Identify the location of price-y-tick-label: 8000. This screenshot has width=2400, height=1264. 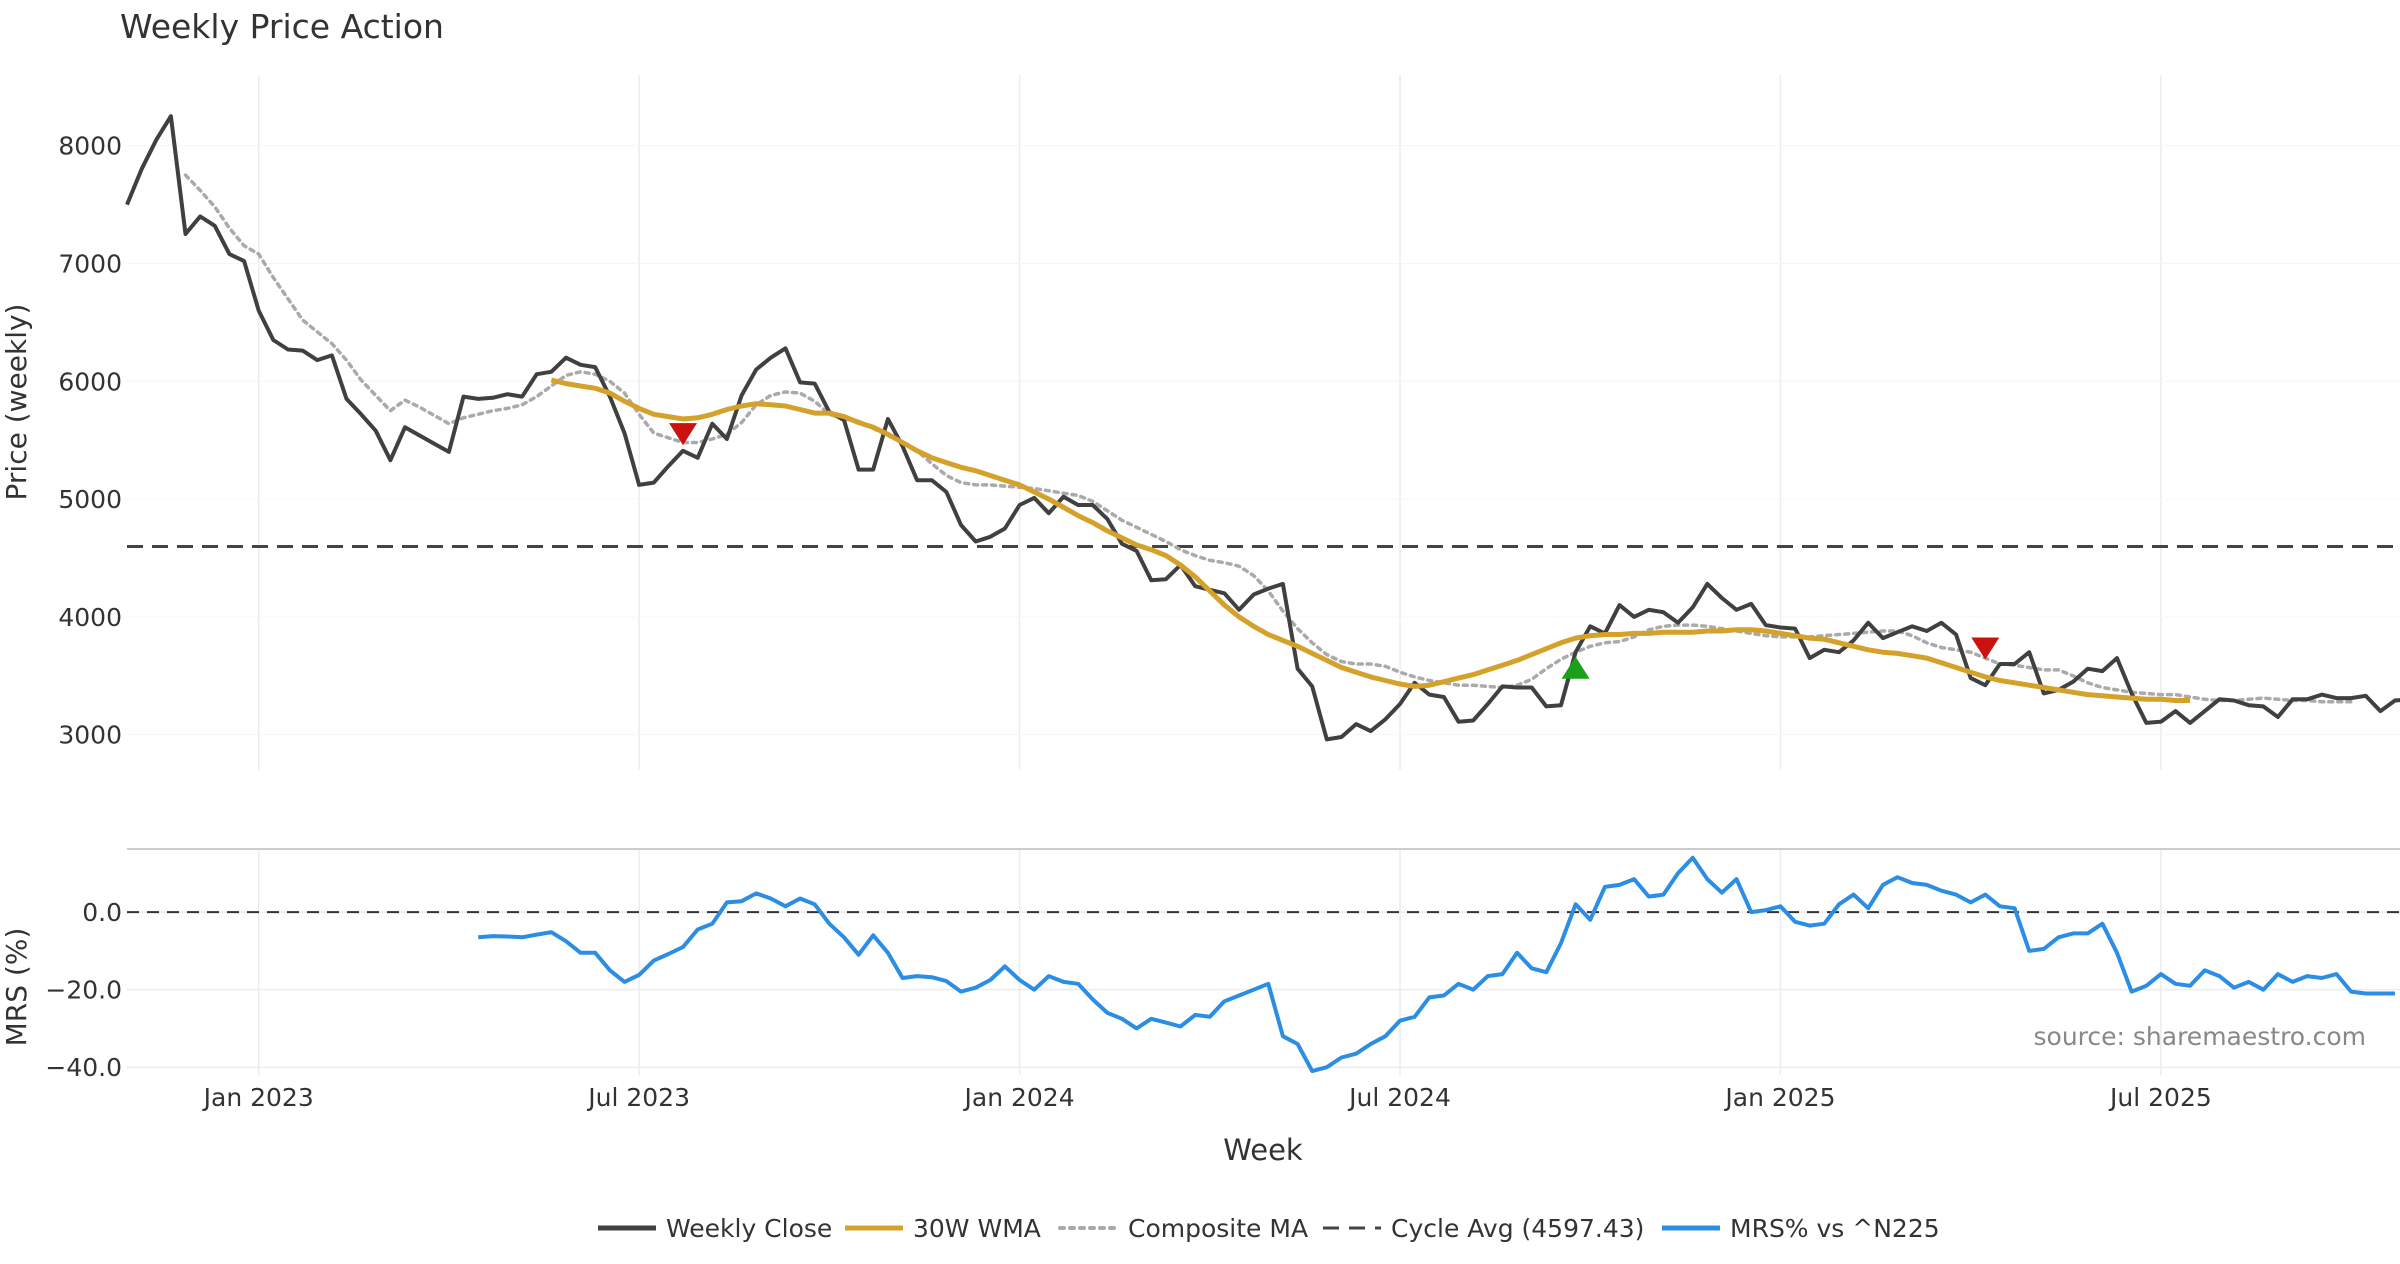
(90, 146).